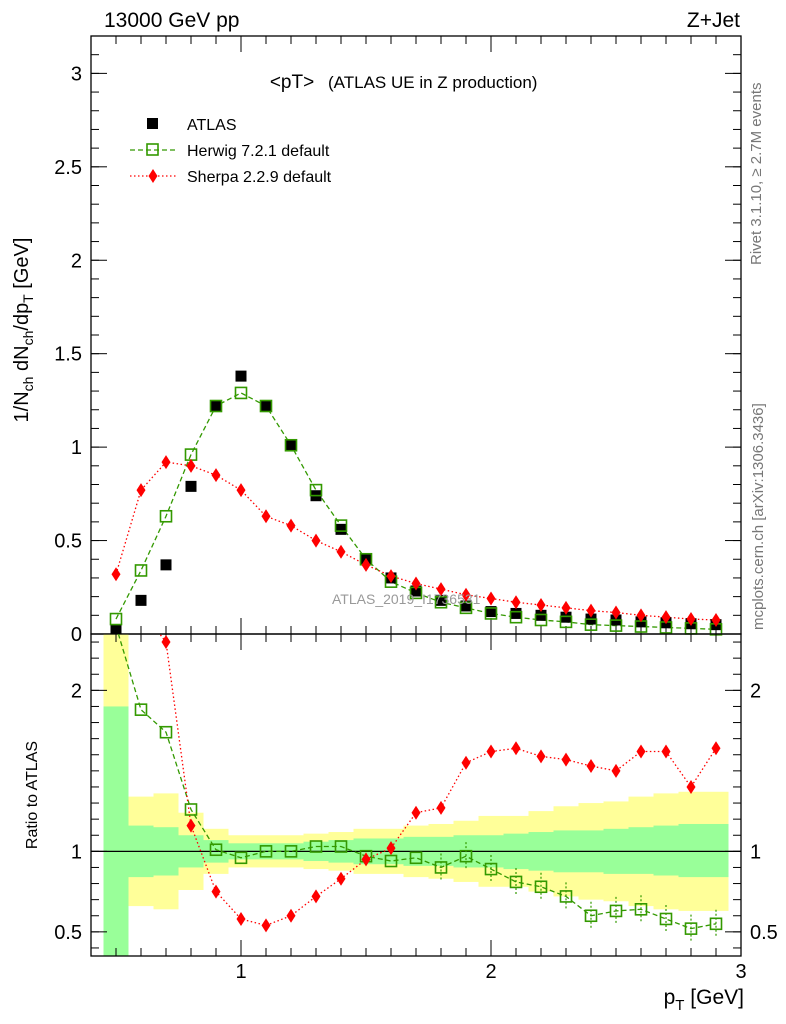 This screenshot has height=1024, width=786. Describe the element at coordinates (32, 795) in the screenshot. I see `ratio-y-axis-label: Ratio to ATLAS` at that location.